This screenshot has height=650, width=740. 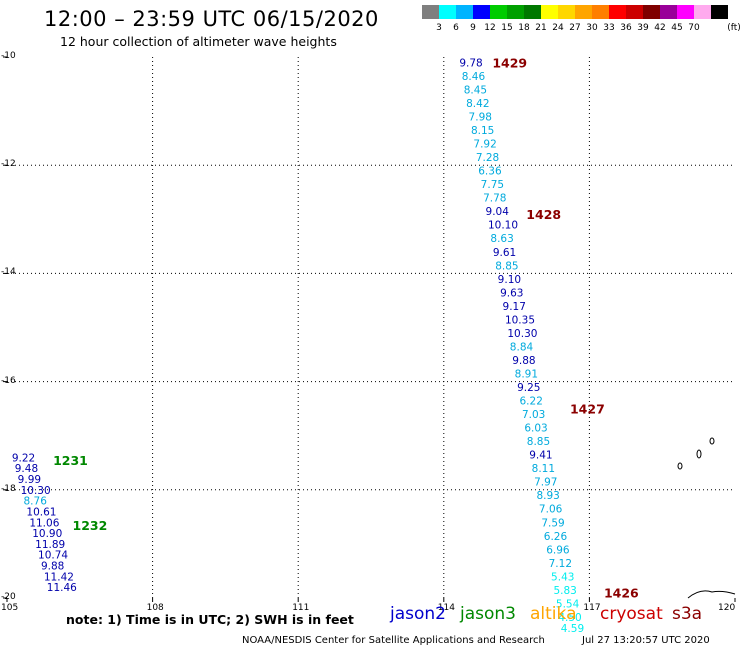 I want to click on legend-tick-label: 70, so click(x=694, y=28).